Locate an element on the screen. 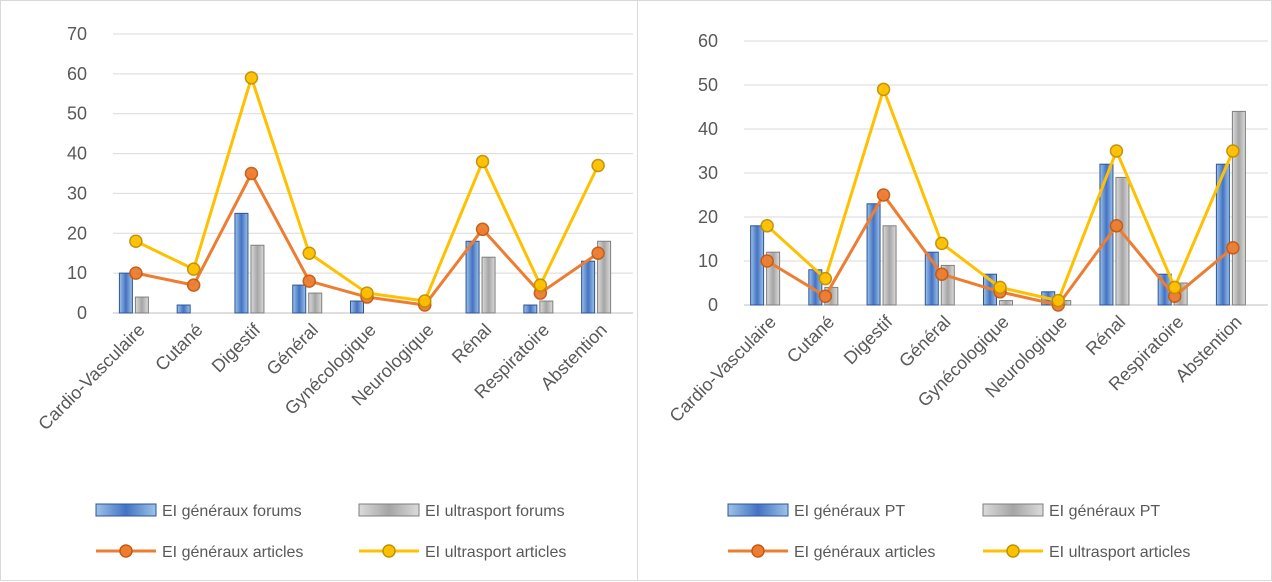 Image resolution: width=1272 pixels, height=582 pixels. bar-ei-ultrasport-forums-respiratoire is located at coordinates (546, 307).